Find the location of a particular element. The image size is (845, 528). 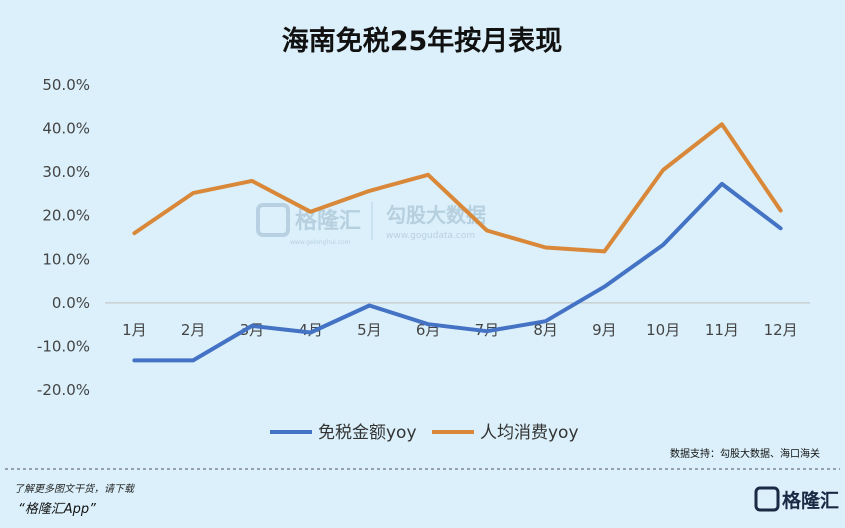

watermark-partner-url: www.gogudata.com is located at coordinates (430, 236).